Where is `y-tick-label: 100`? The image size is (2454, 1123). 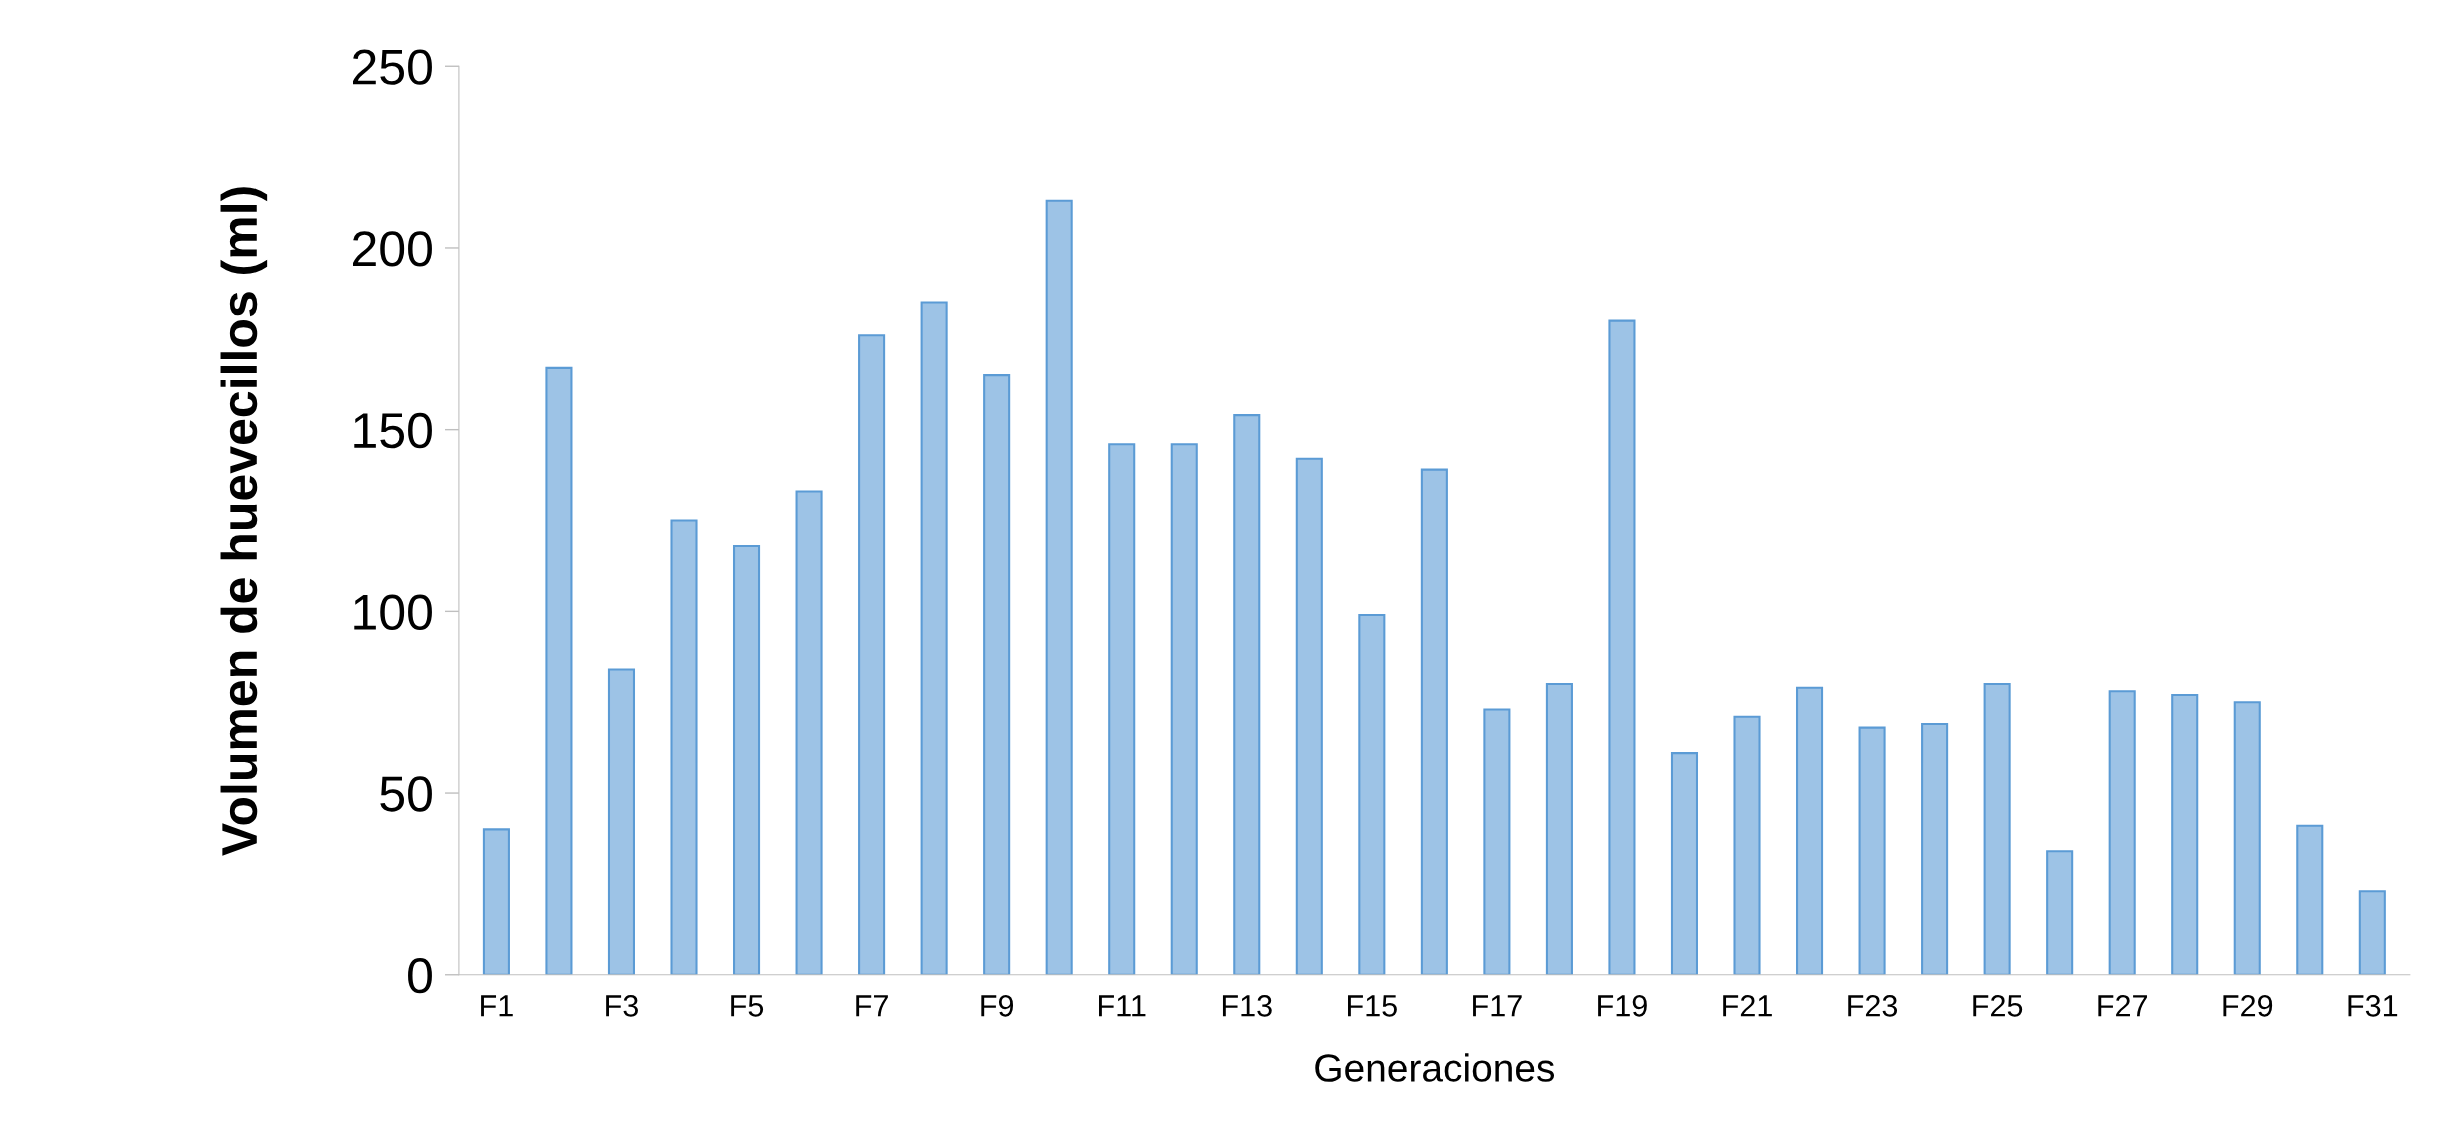 y-tick-label: 100 is located at coordinates (393, 612).